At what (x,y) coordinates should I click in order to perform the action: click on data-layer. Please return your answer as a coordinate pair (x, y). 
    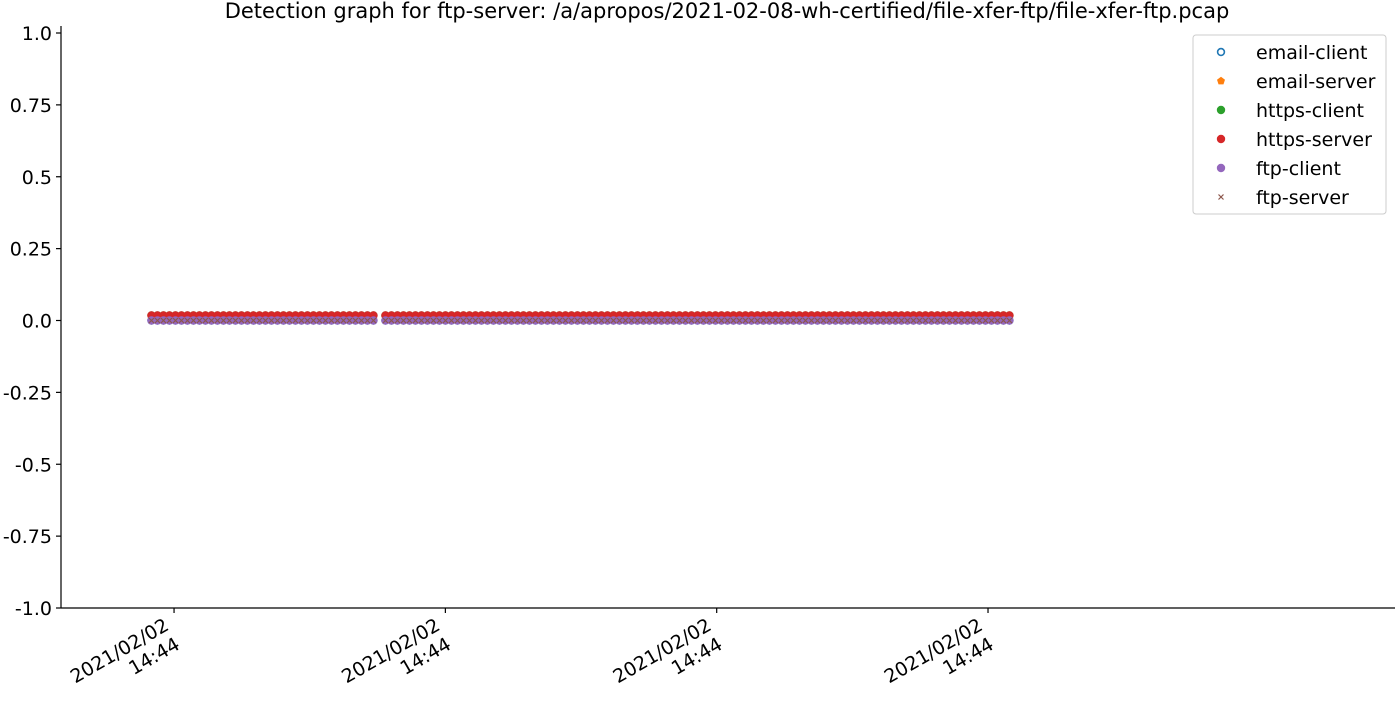
    Looking at the image, I should click on (580, 318).